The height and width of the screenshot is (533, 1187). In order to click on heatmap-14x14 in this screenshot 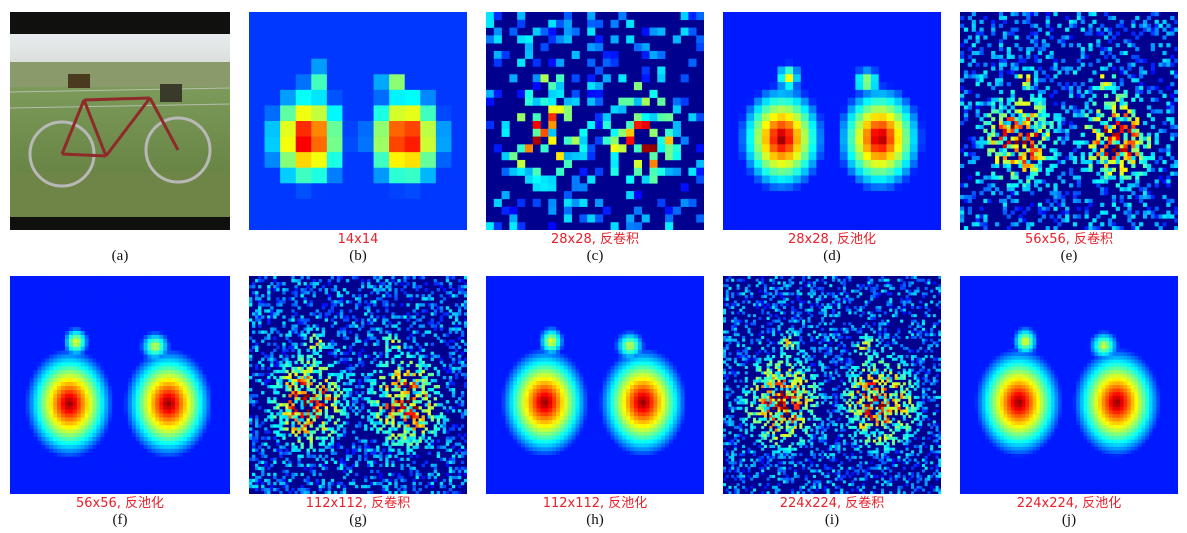, I will do `click(358, 121)`.